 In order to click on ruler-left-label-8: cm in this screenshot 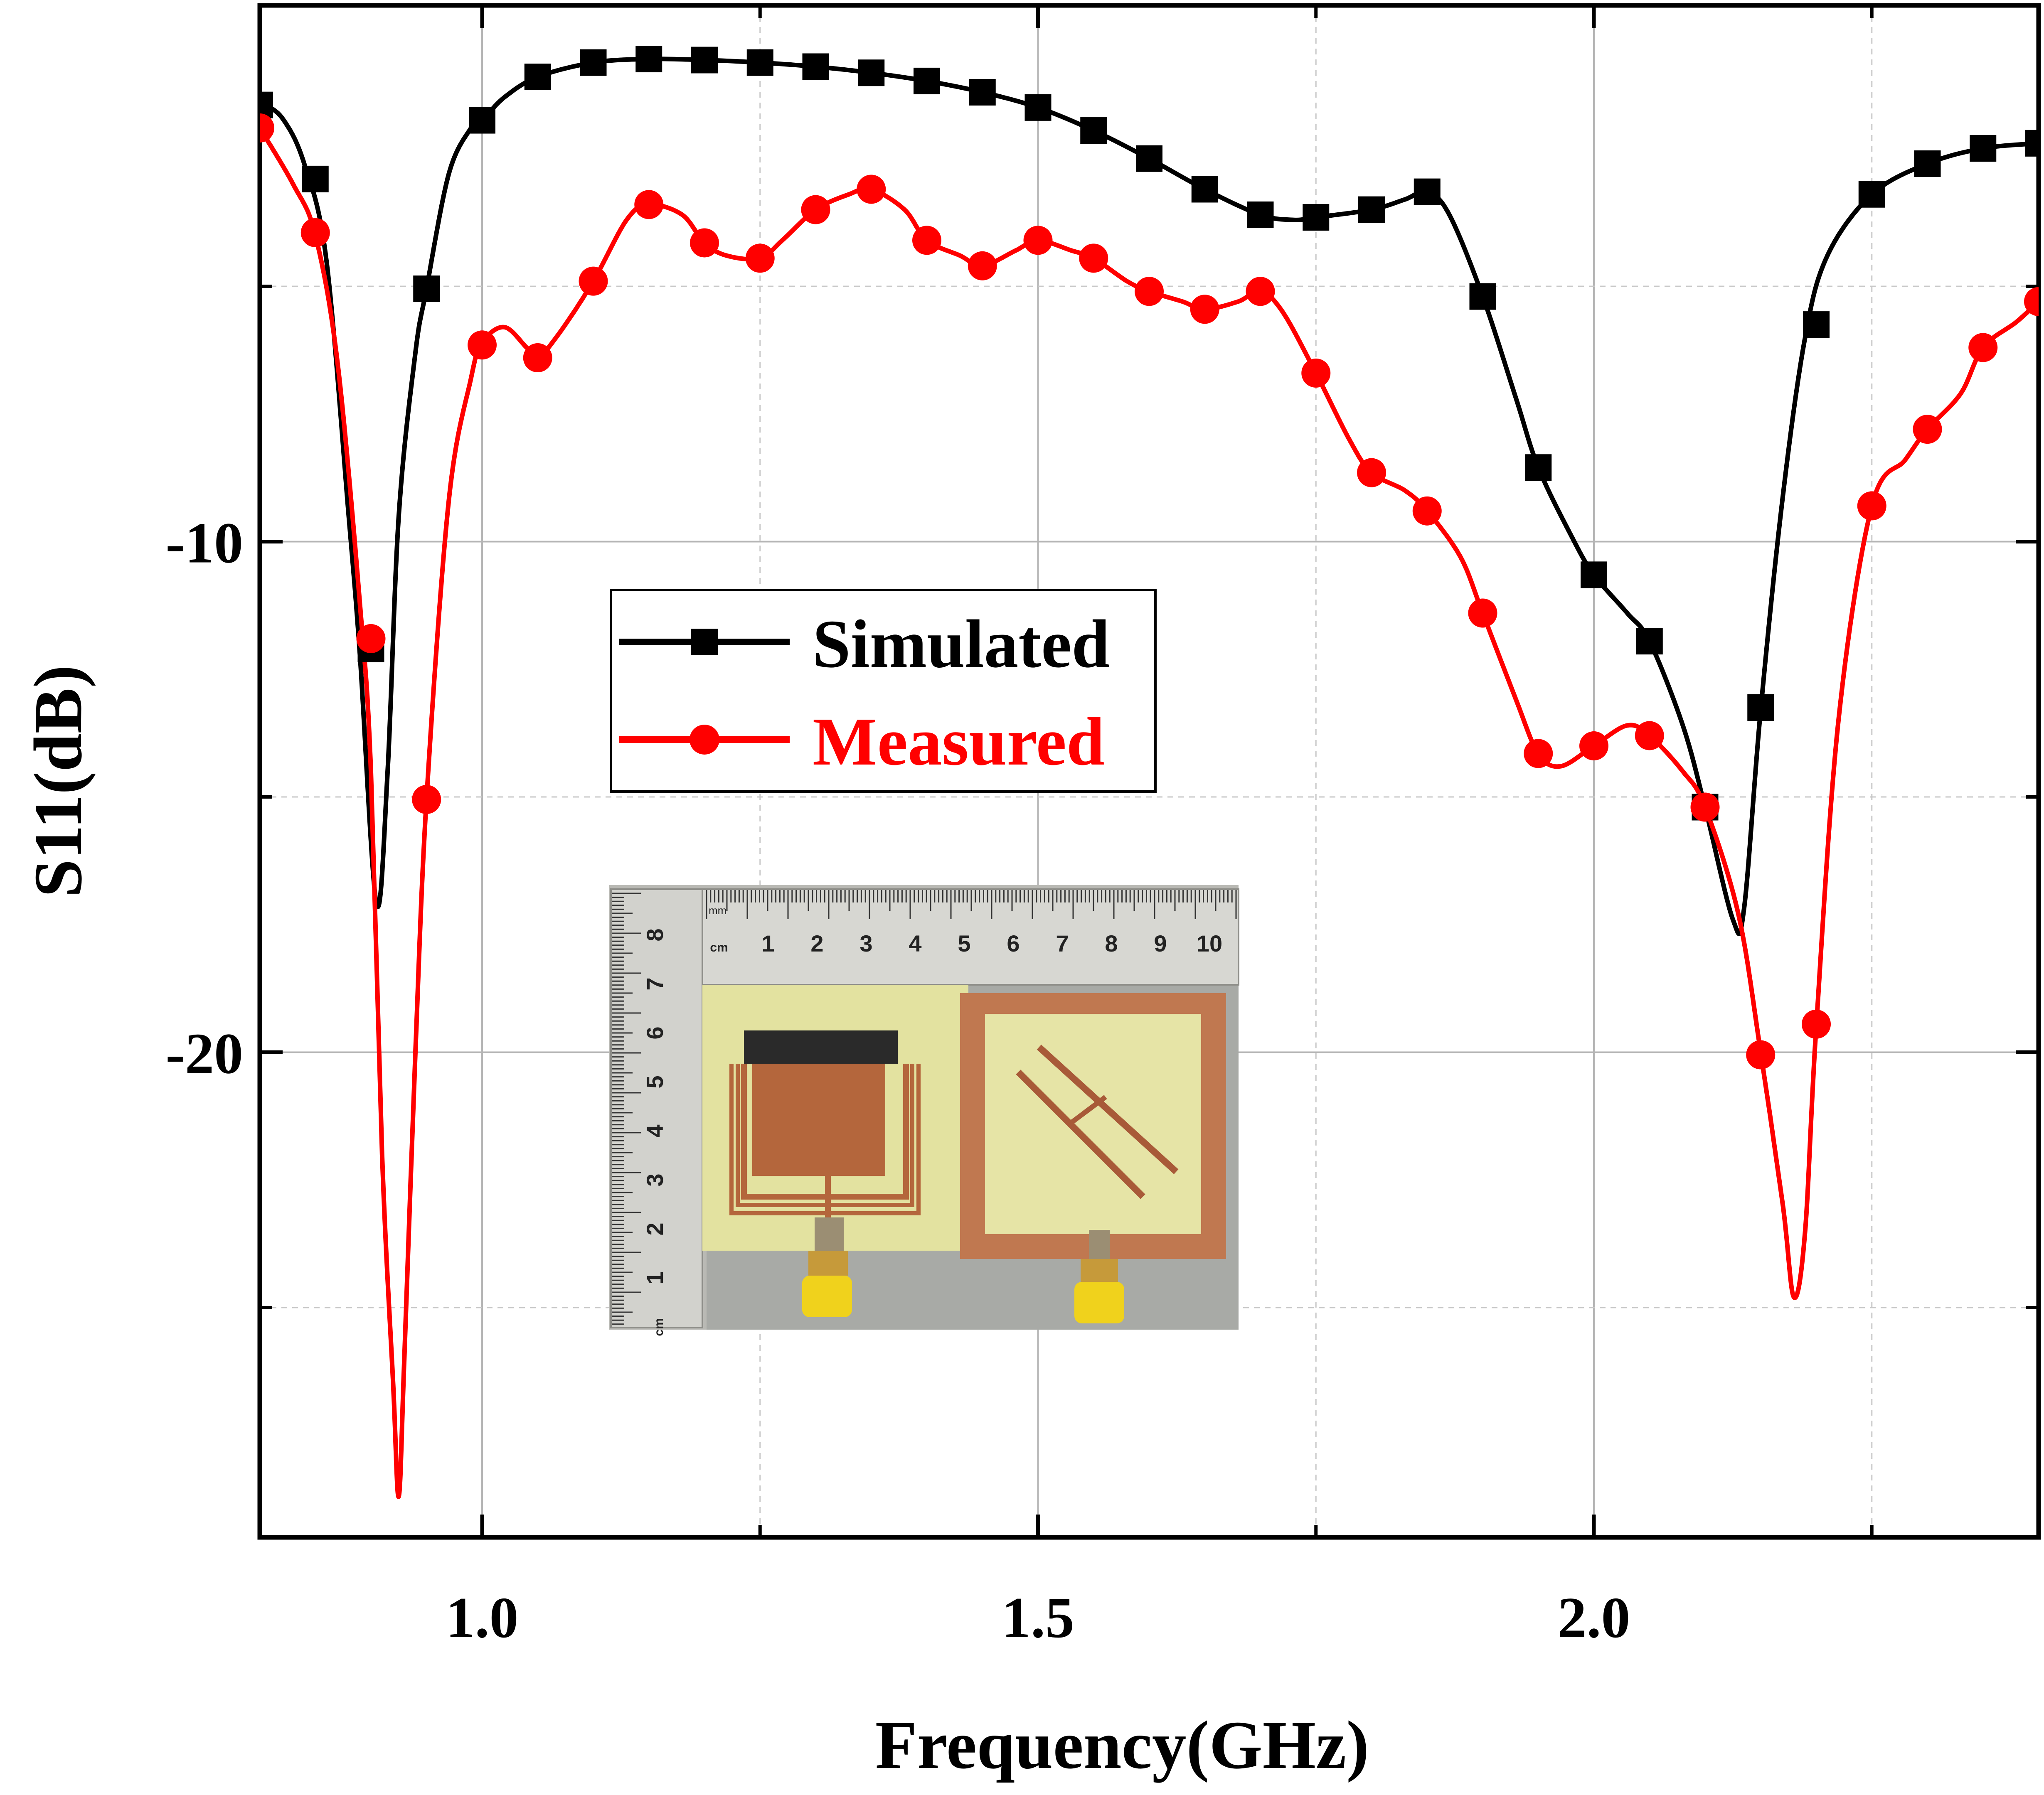, I will do `click(659, 1327)`.